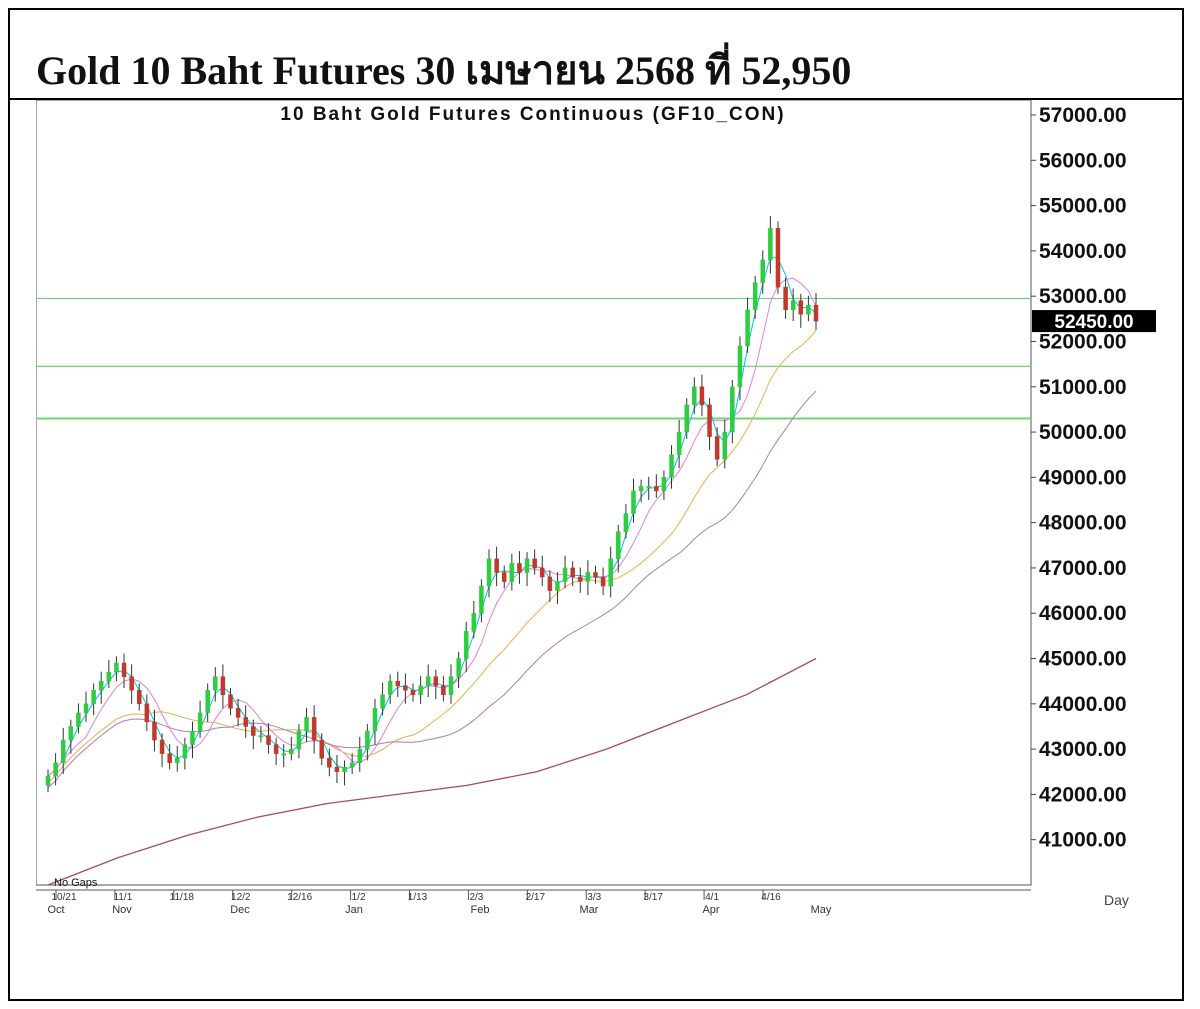 This screenshot has width=1200, height=1009. Describe the element at coordinates (1083, 613) in the screenshot. I see `y-tick-label: 46000.00` at that location.